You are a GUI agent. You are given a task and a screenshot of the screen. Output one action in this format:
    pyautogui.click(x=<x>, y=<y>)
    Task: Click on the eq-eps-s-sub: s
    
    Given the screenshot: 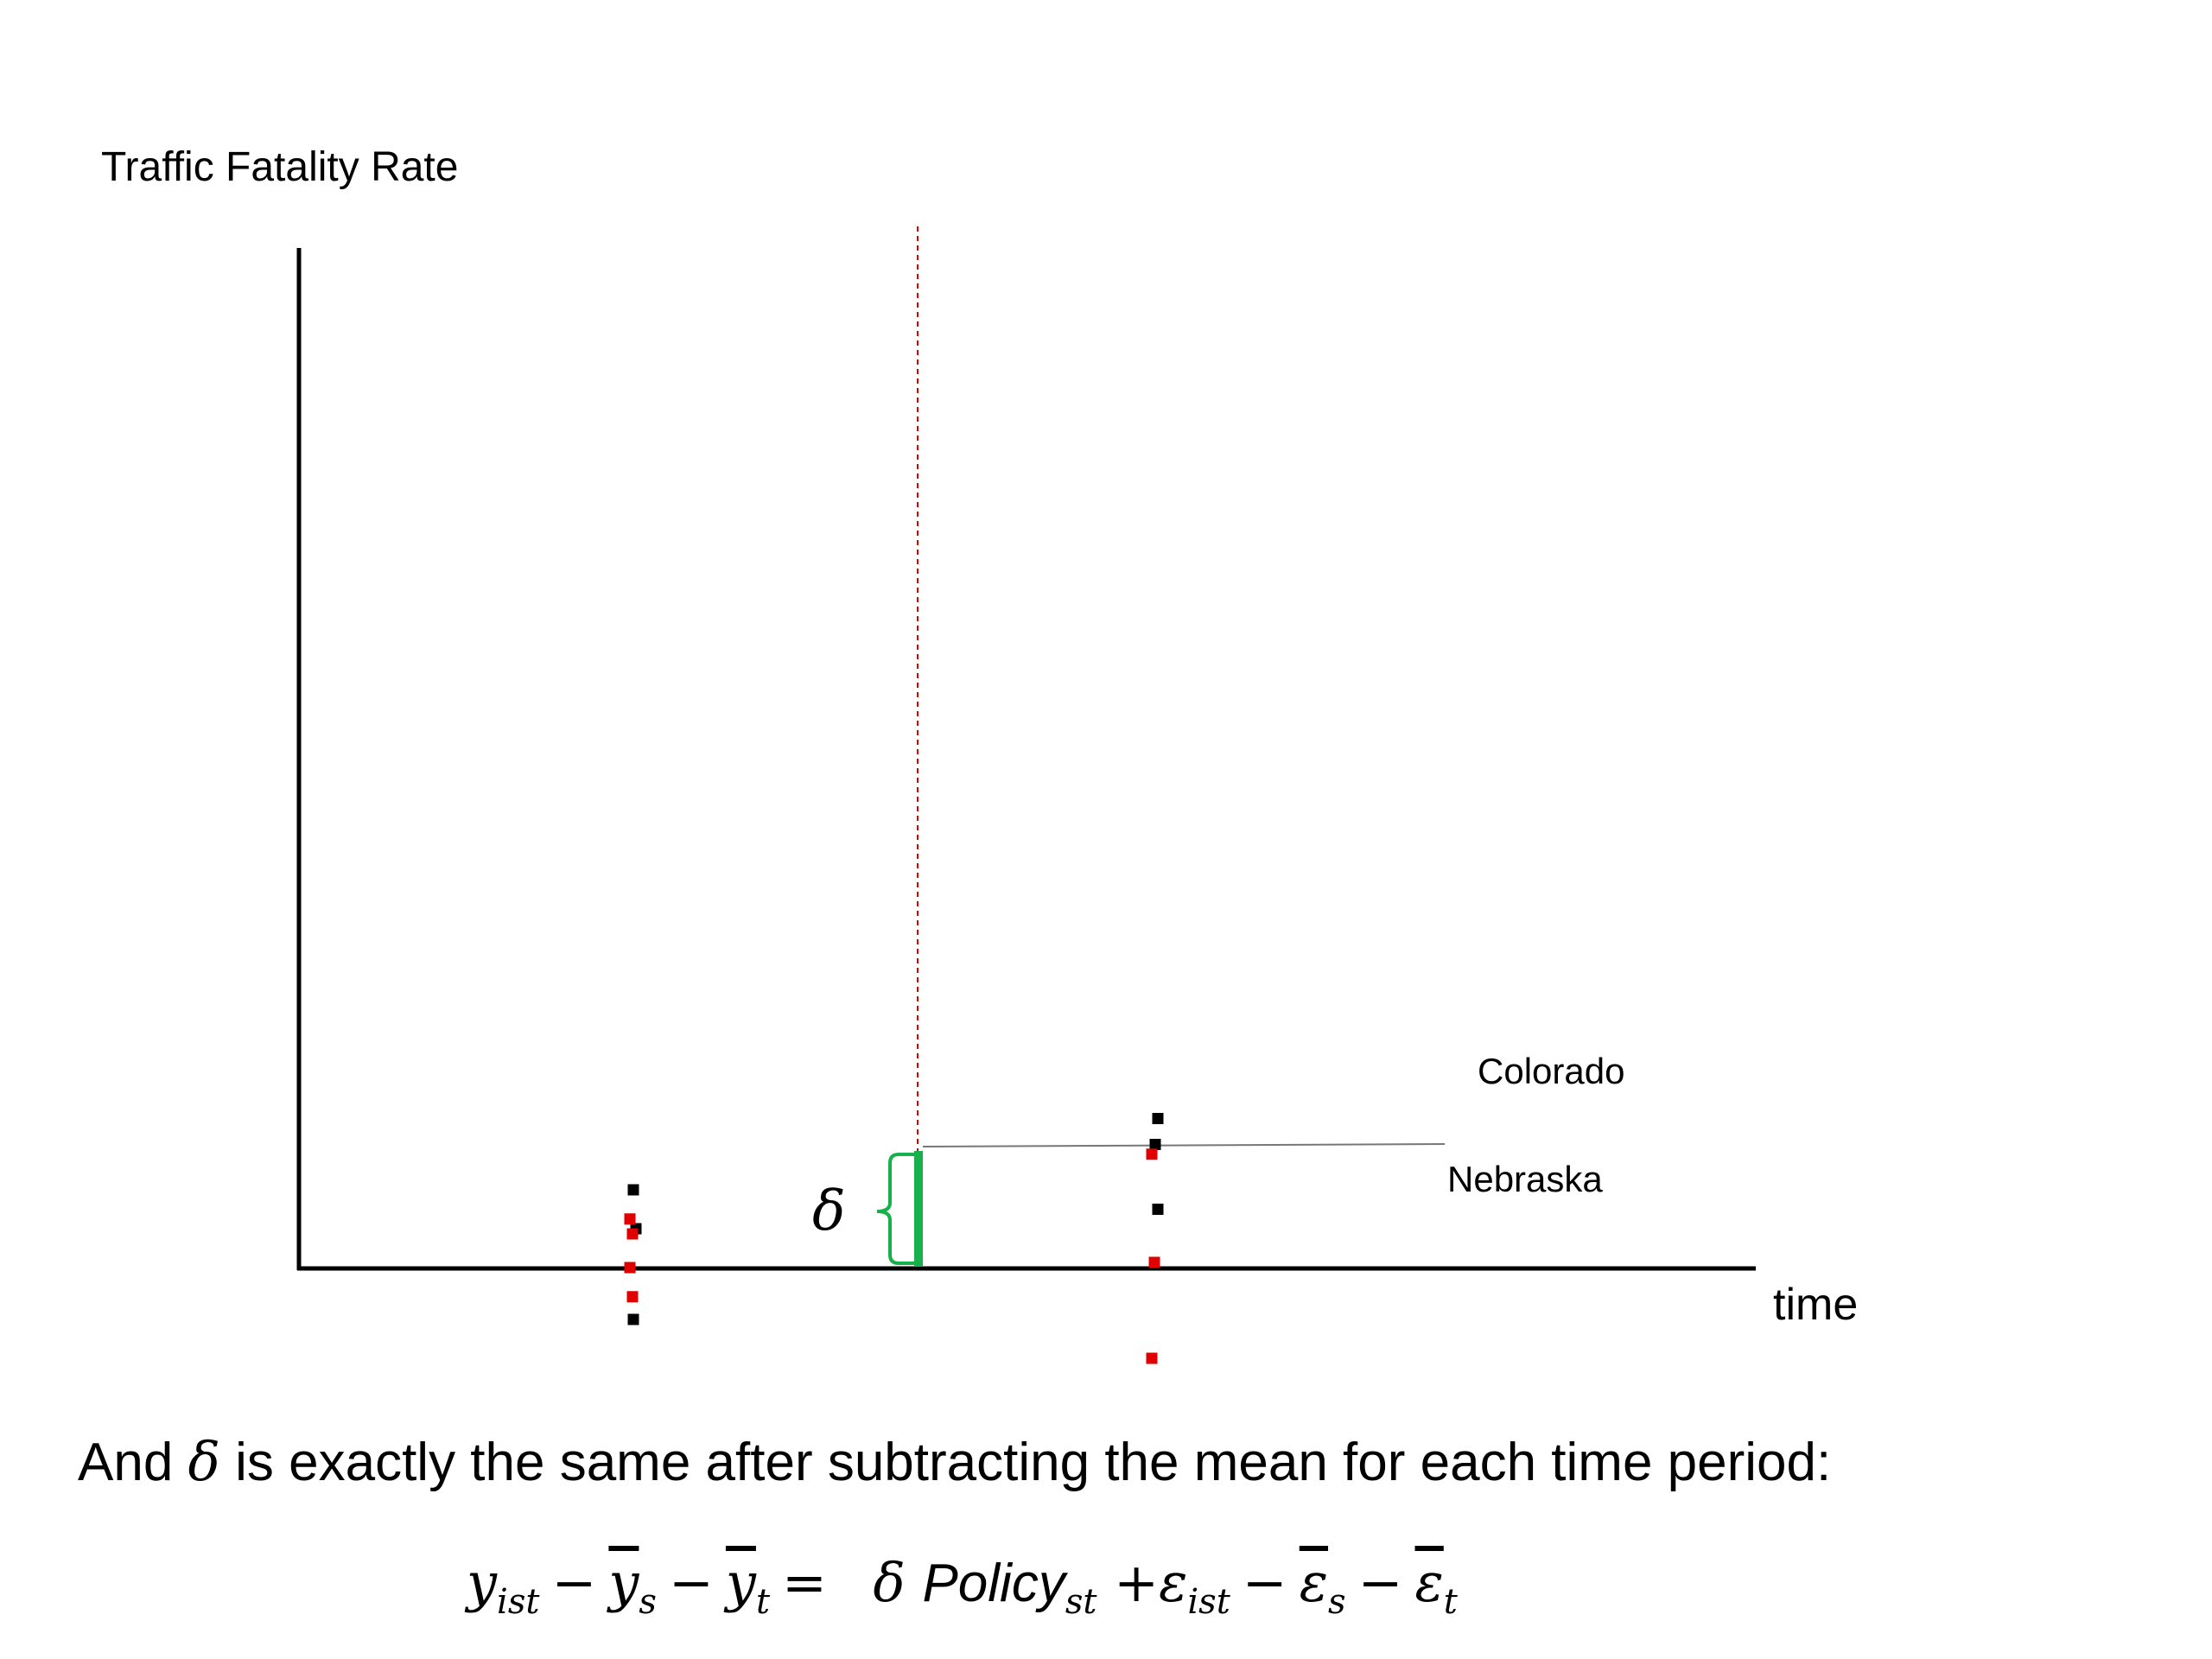 What is the action you would take?
    pyautogui.click(x=1337, y=1602)
    